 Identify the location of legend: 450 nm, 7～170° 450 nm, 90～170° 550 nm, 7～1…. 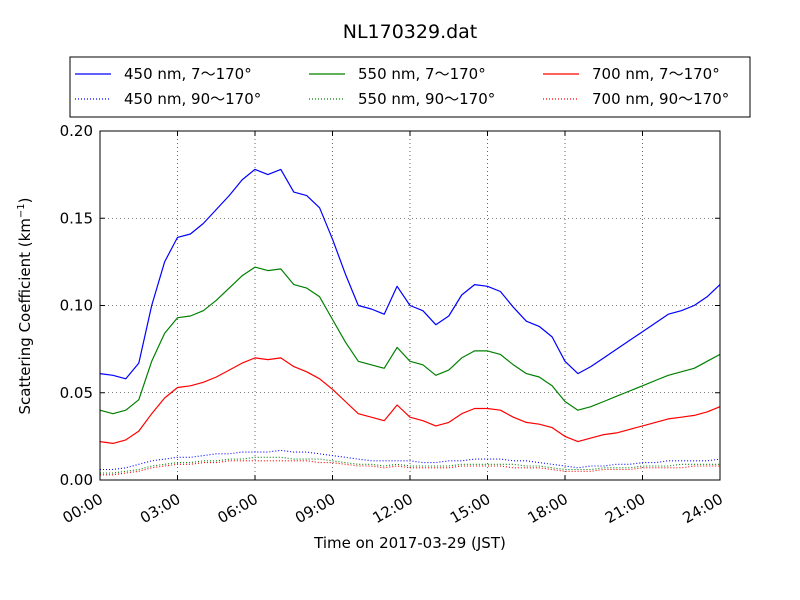
(410, 87).